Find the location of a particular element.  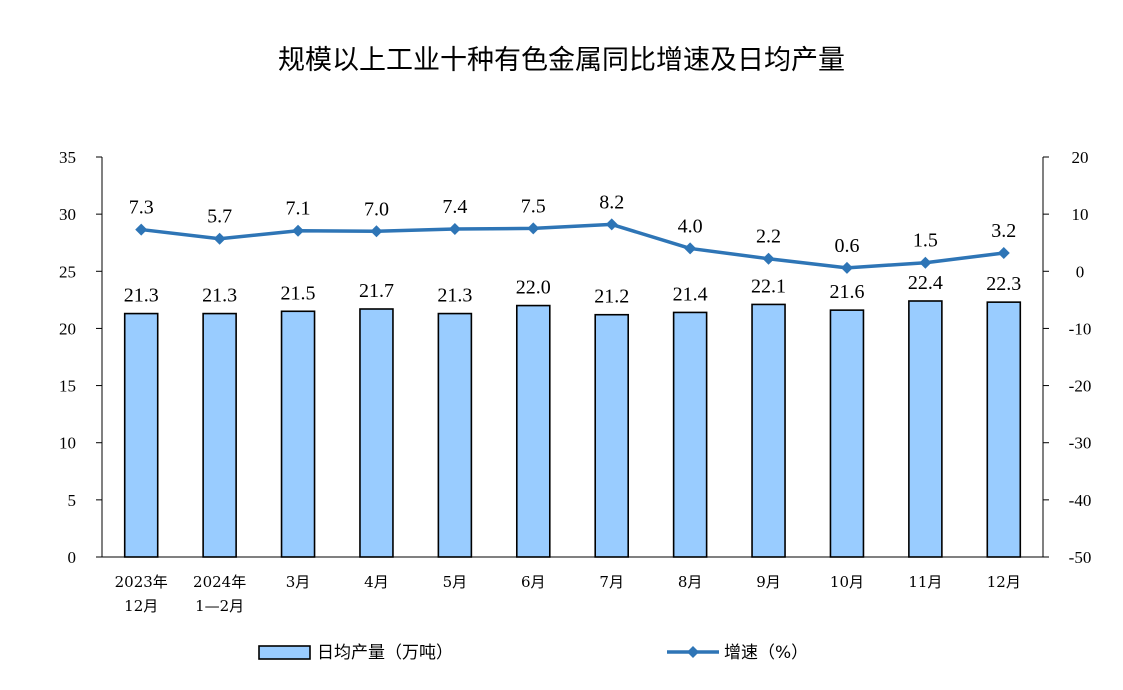

line-data-label: 3.2 is located at coordinates (1003, 231).